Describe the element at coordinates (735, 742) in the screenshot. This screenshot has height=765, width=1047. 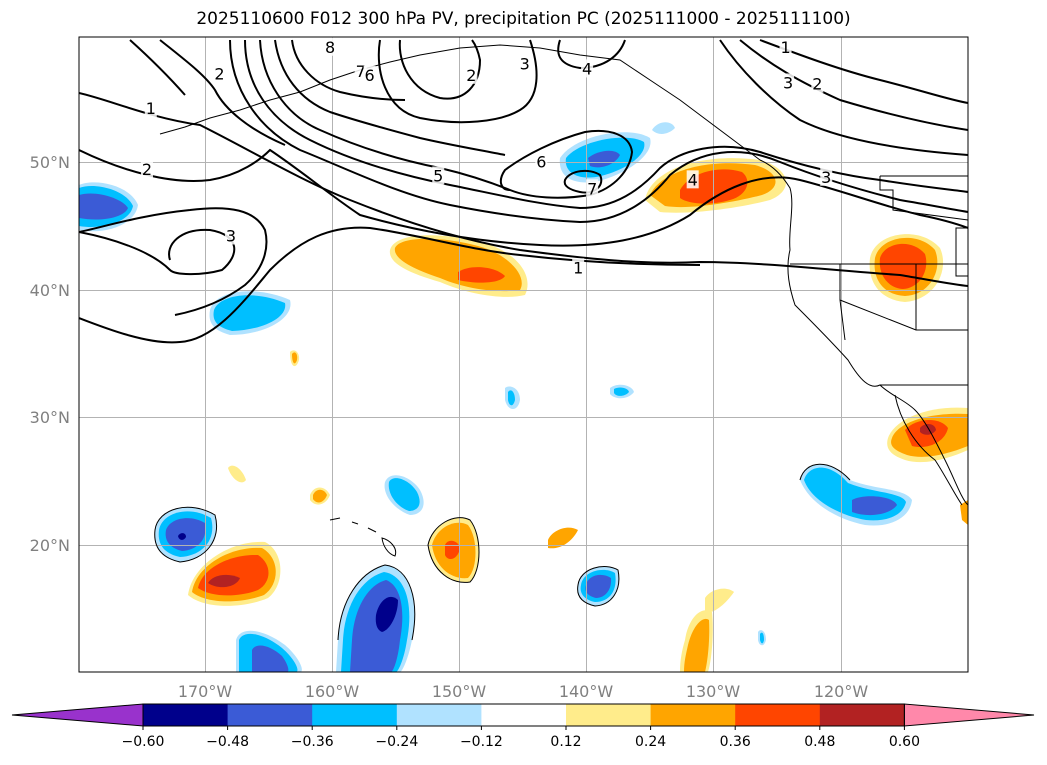
I see `colorbar-tick-label: 0.36` at that location.